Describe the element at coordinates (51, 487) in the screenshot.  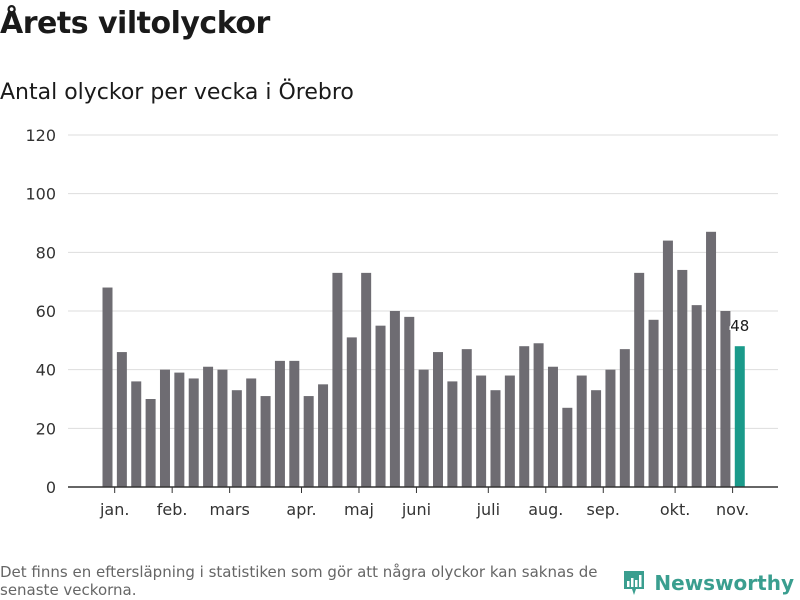
I see `y-tick-label: 0` at that location.